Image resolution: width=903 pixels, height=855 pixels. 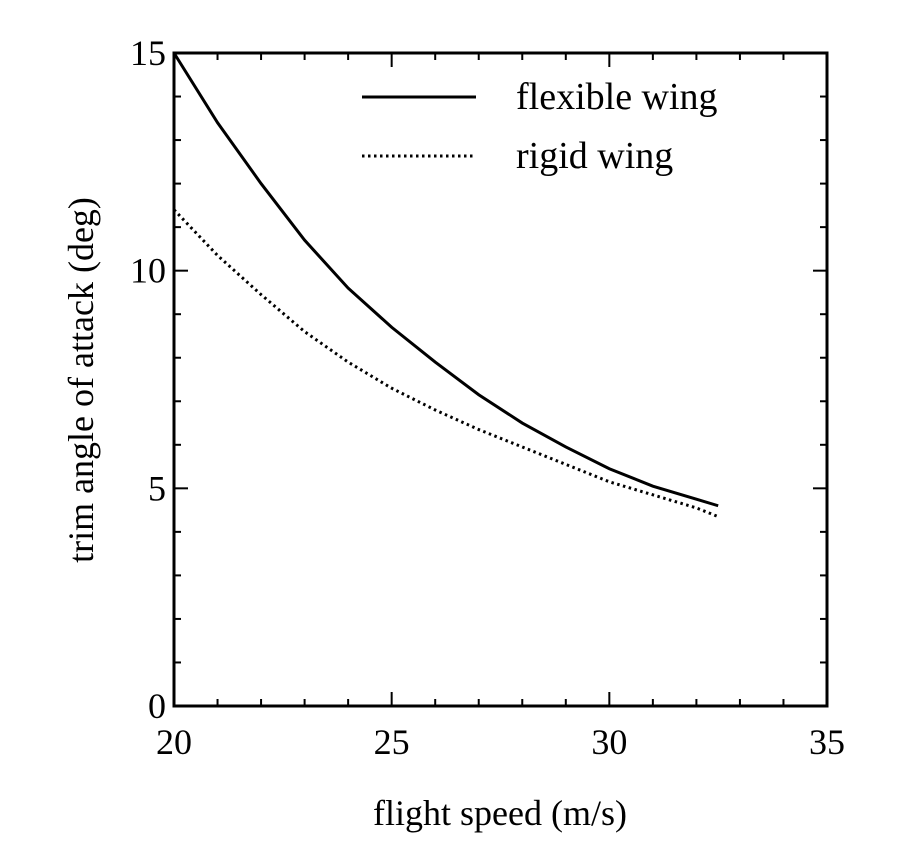 What do you see at coordinates (148, 271) in the screenshot?
I see `y-tick-label: 10` at bounding box center [148, 271].